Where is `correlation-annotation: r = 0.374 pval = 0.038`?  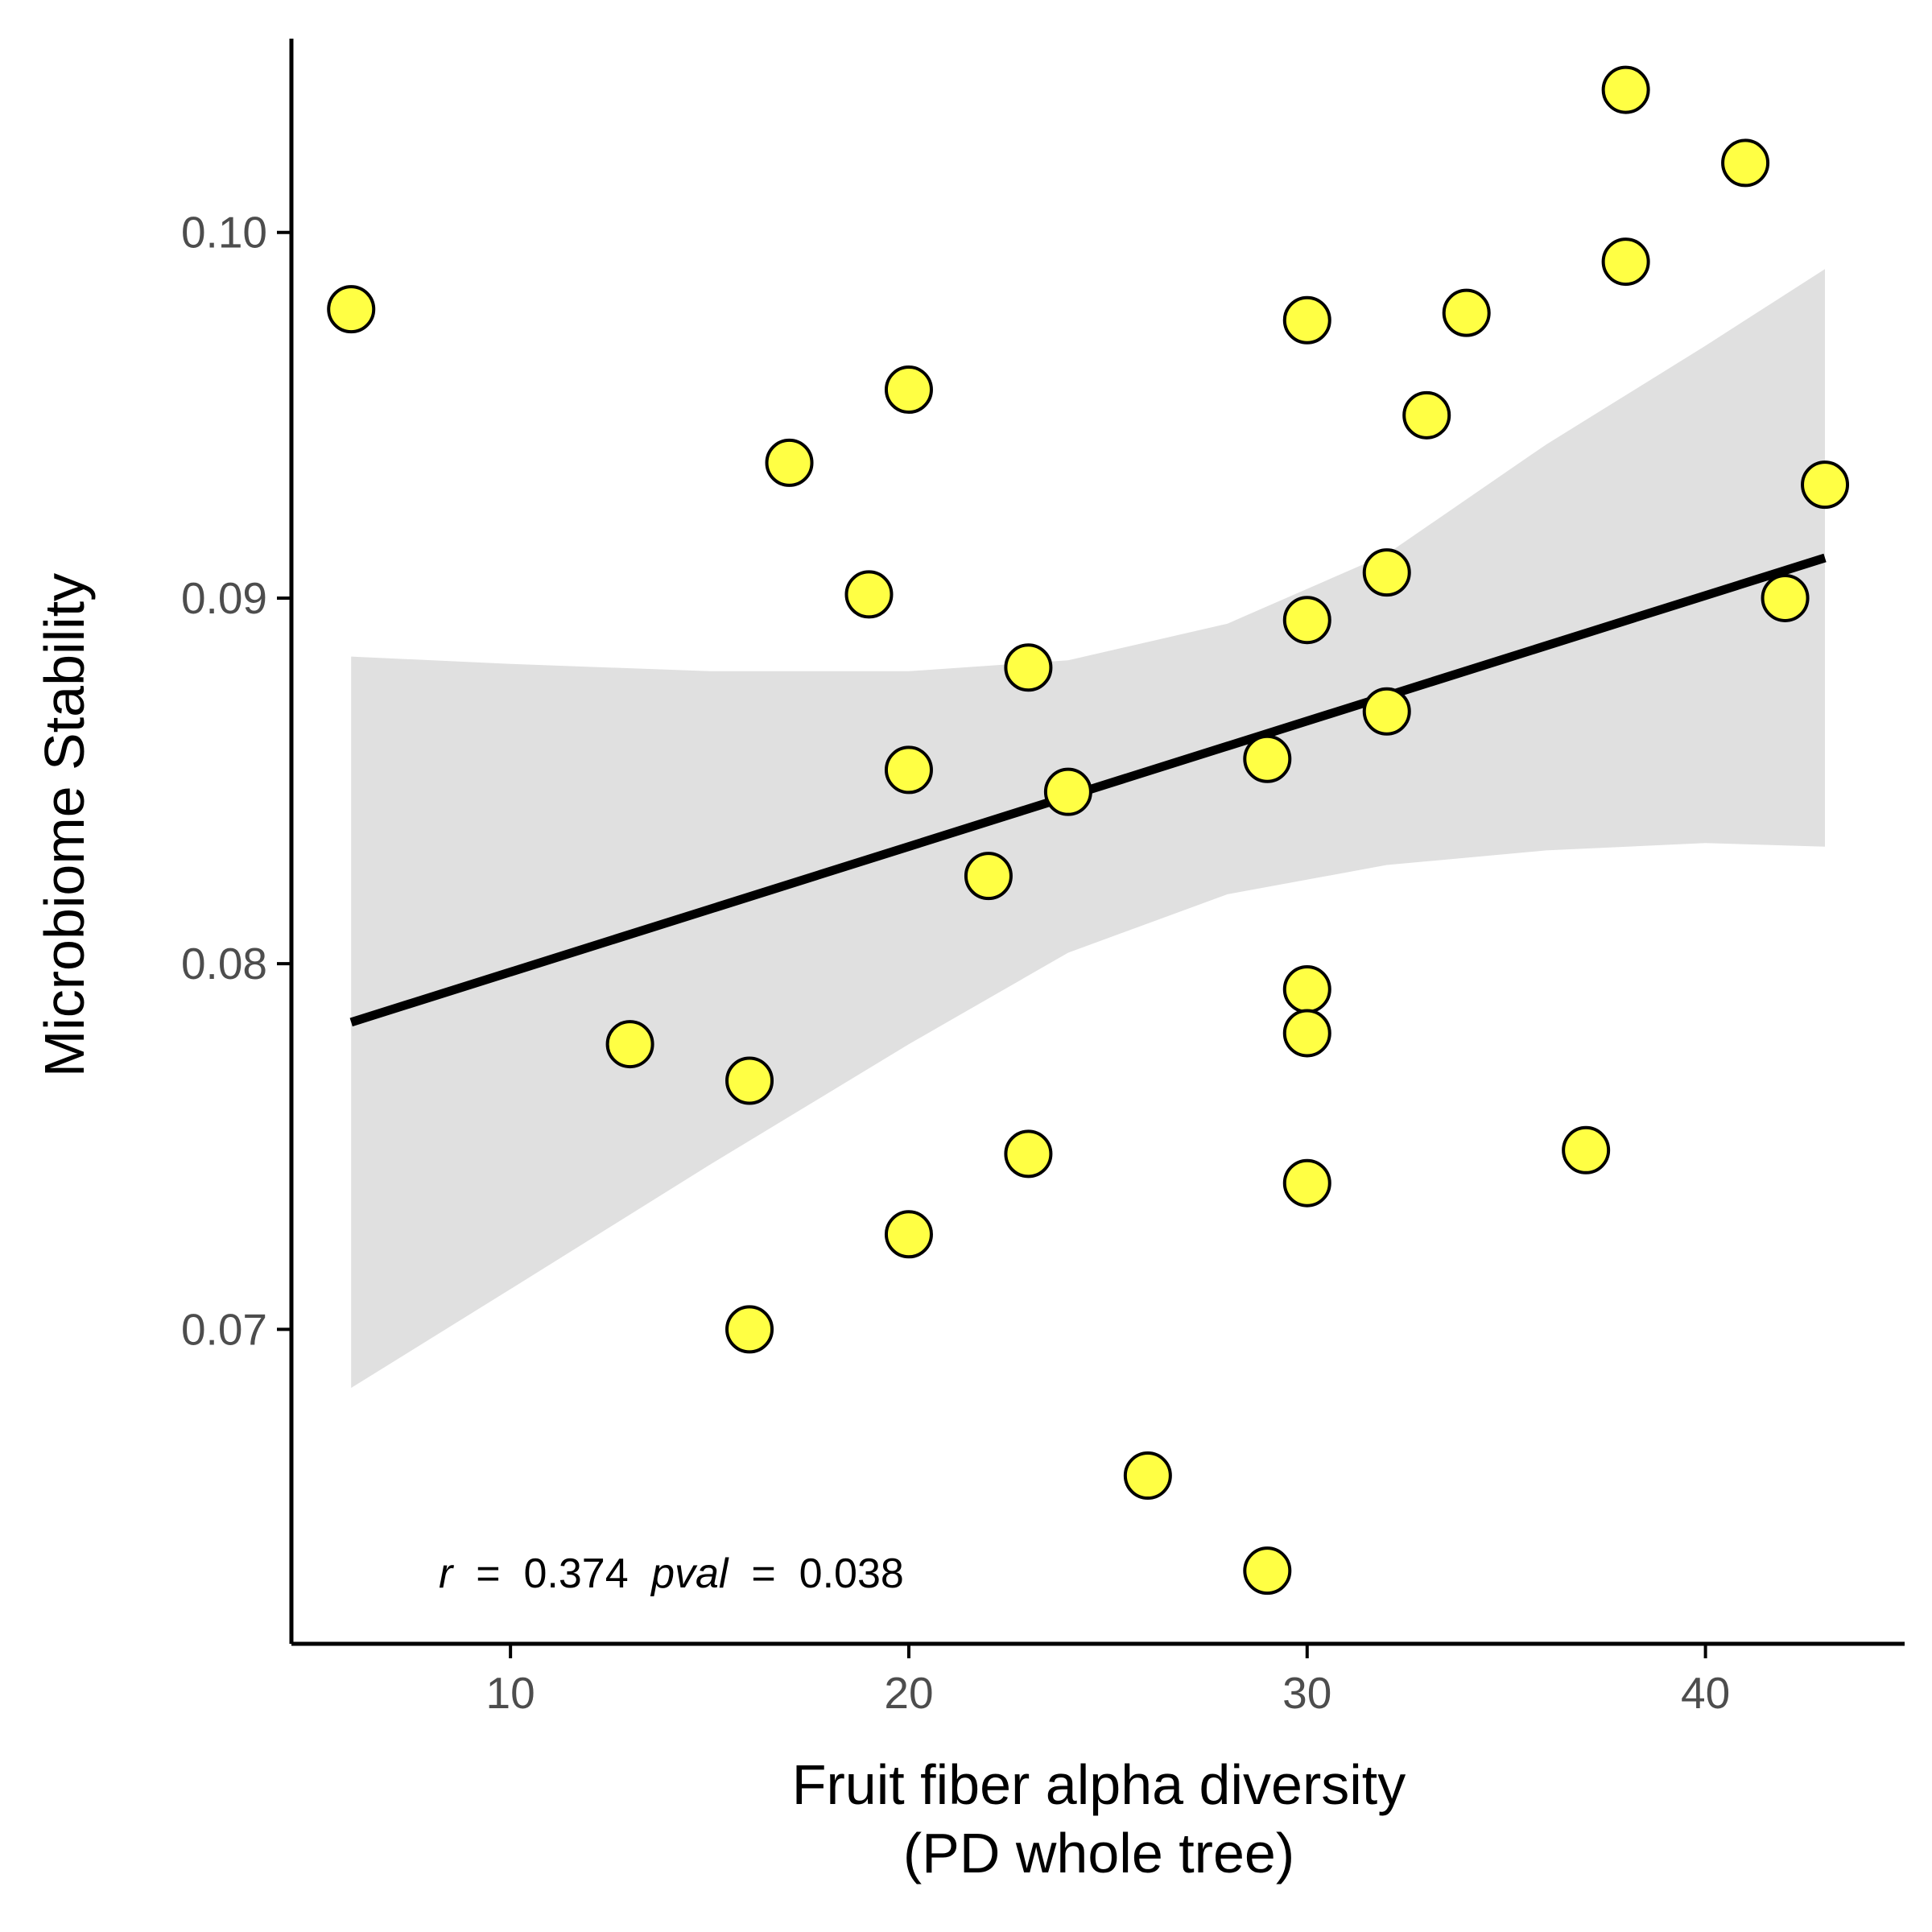 correlation-annotation: r = 0.374 pval = 0.038 is located at coordinates (671, 1573).